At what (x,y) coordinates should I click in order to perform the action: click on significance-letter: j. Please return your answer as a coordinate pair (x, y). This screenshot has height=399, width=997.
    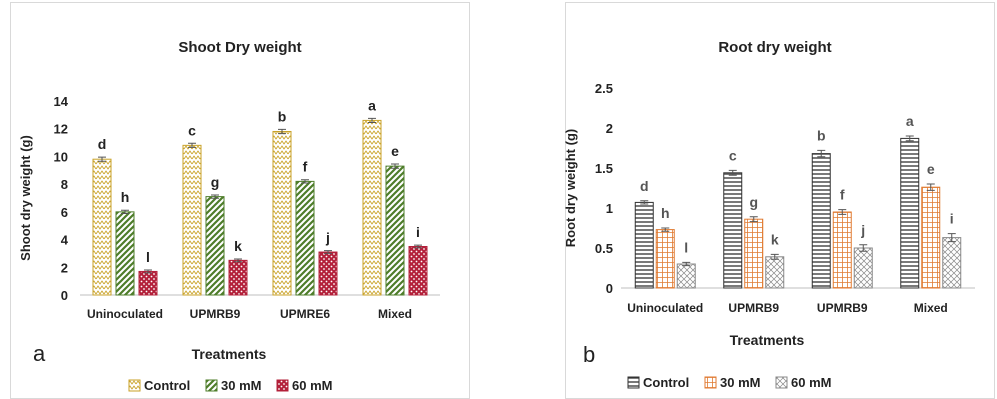
    Looking at the image, I should click on (327, 238).